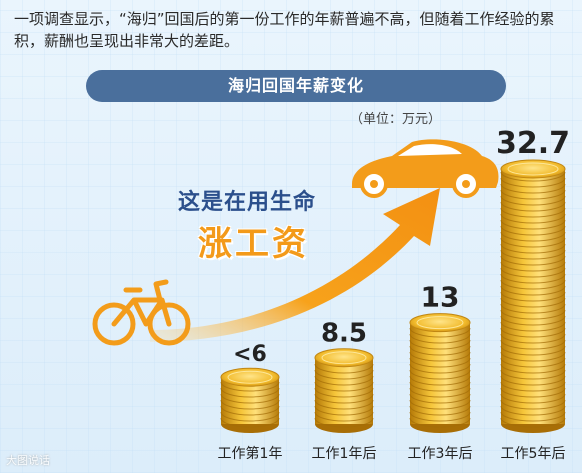 The image size is (582, 473). What do you see at coordinates (440, 454) in the screenshot?
I see `category-label: 工作3年后` at bounding box center [440, 454].